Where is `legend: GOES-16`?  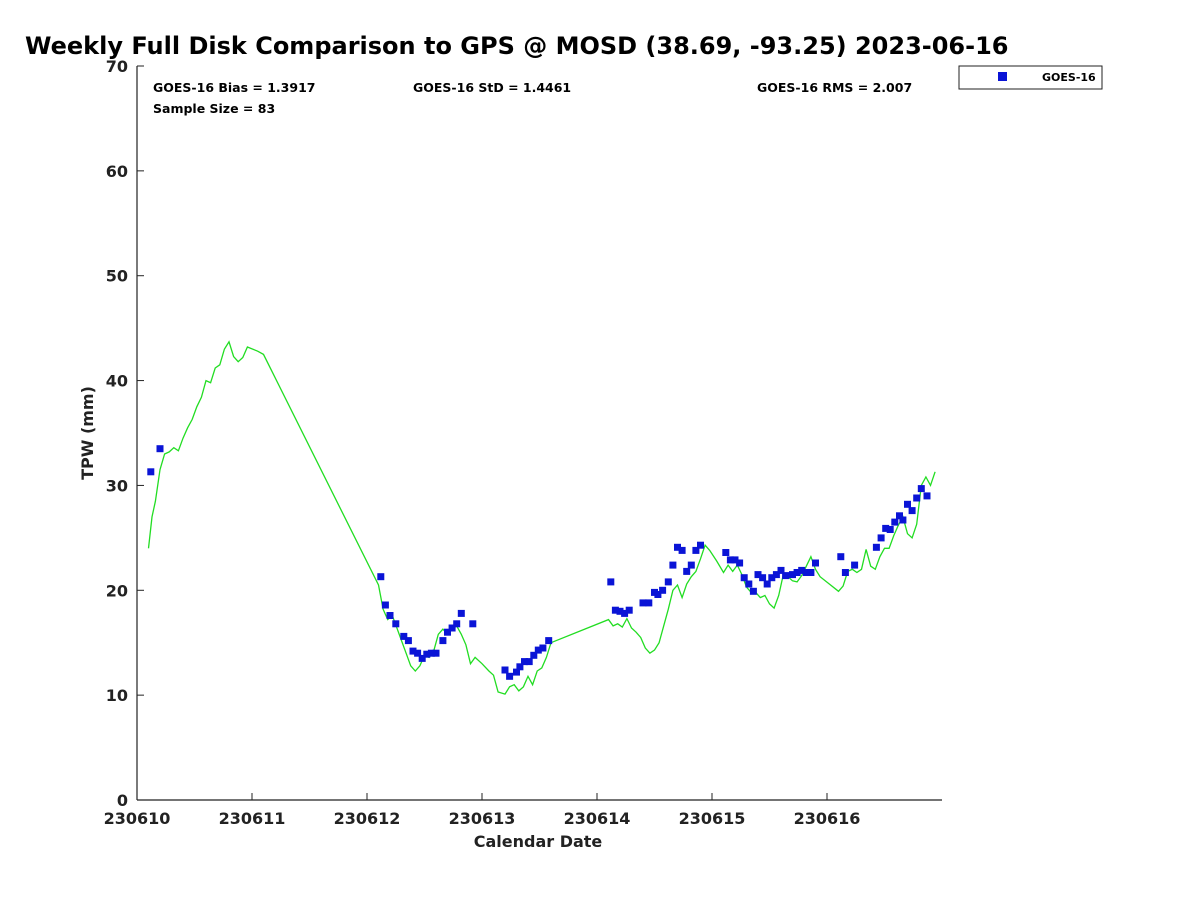
legend: GOES-16 is located at coordinates (1030, 77).